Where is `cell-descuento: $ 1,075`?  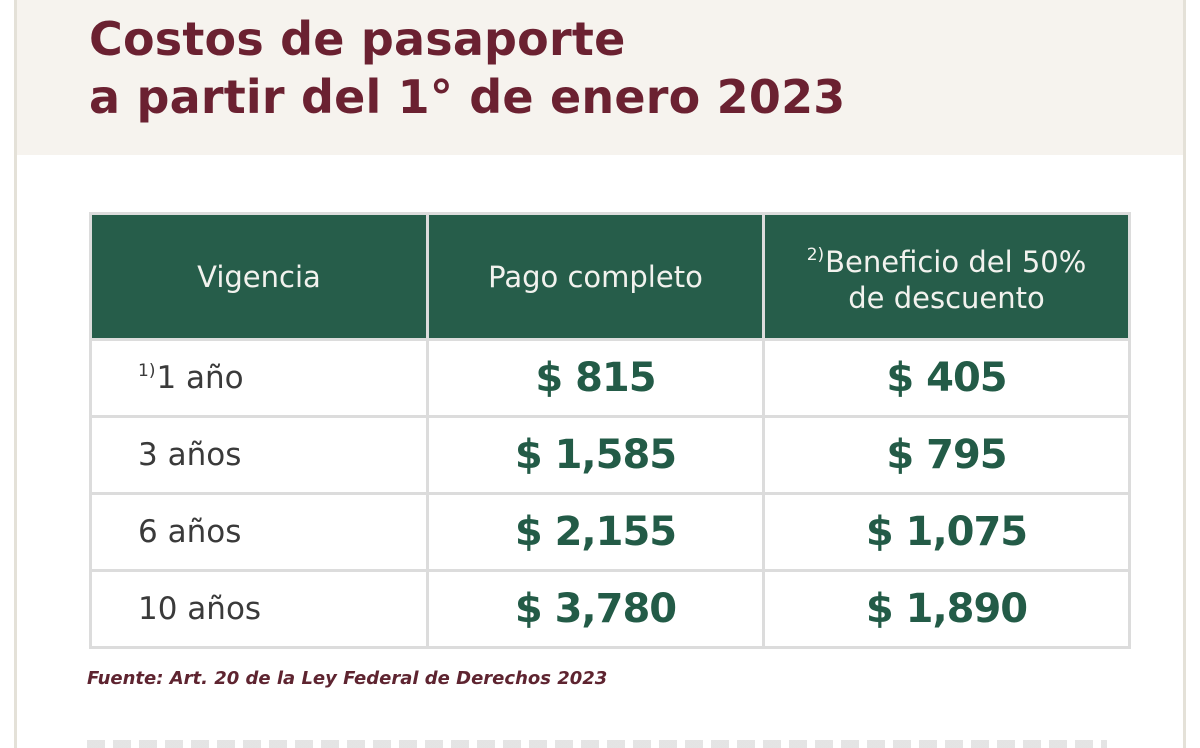 cell-descuento: $ 1,075 is located at coordinates (946, 532).